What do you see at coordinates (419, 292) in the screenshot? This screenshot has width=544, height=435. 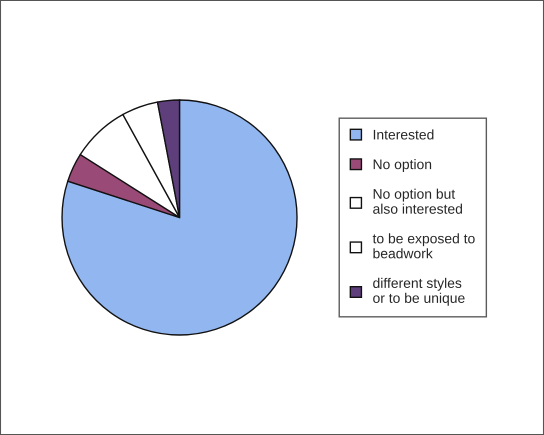 I see `legend-label: different styles or to be unique` at bounding box center [419, 292].